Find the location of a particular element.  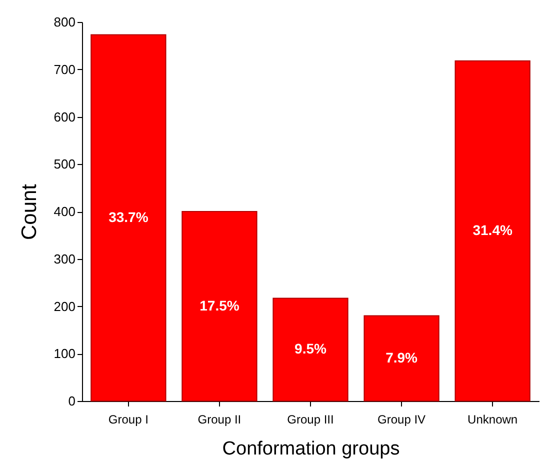

y-tick-label: 300 is located at coordinates (65, 258).